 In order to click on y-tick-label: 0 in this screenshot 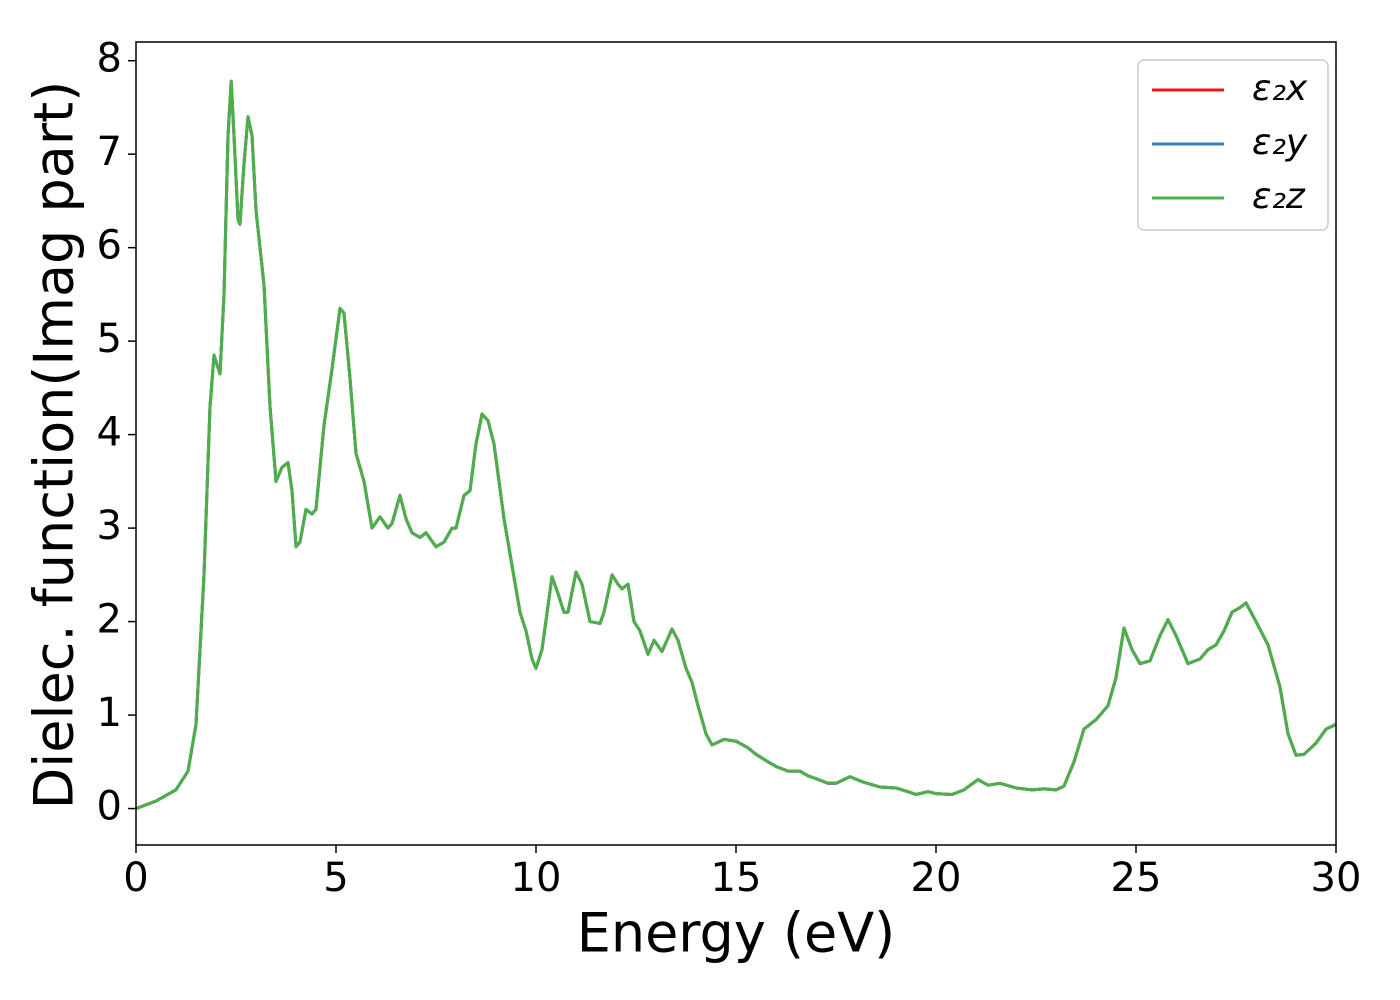, I will do `click(109, 807)`.